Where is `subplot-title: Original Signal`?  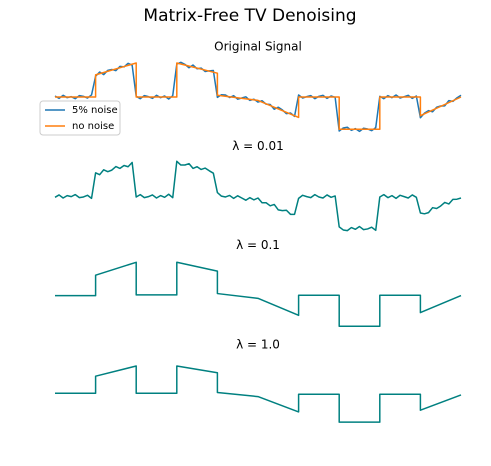
subplot-title: Original Signal is located at coordinates (258, 47).